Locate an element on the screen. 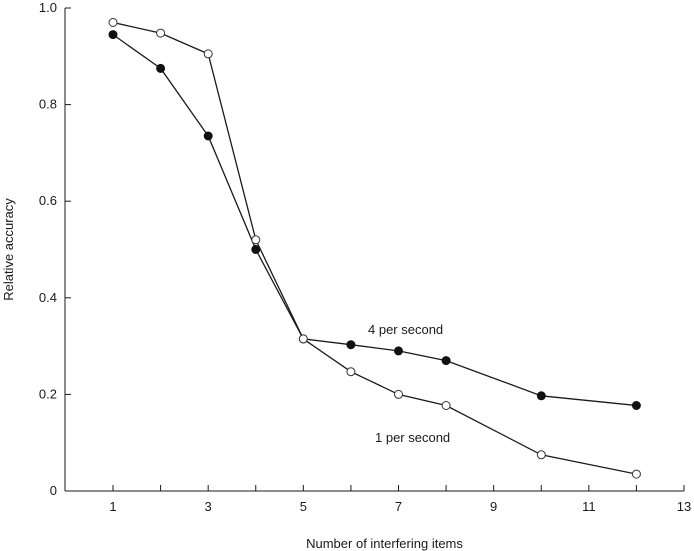 The width and height of the screenshot is (694, 551). series-label-4-per-second: 4 per second is located at coordinates (405, 329).